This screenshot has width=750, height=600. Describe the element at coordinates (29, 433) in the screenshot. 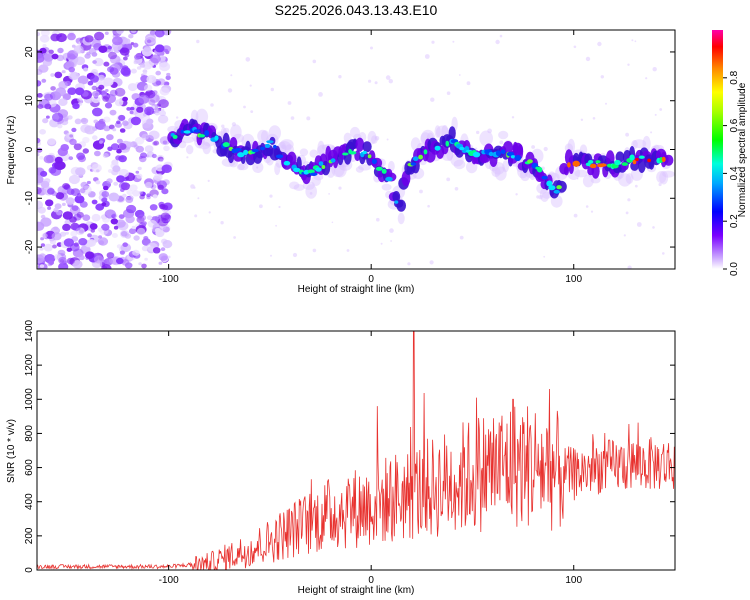

I see `snr-y-tick-label: 800` at that location.